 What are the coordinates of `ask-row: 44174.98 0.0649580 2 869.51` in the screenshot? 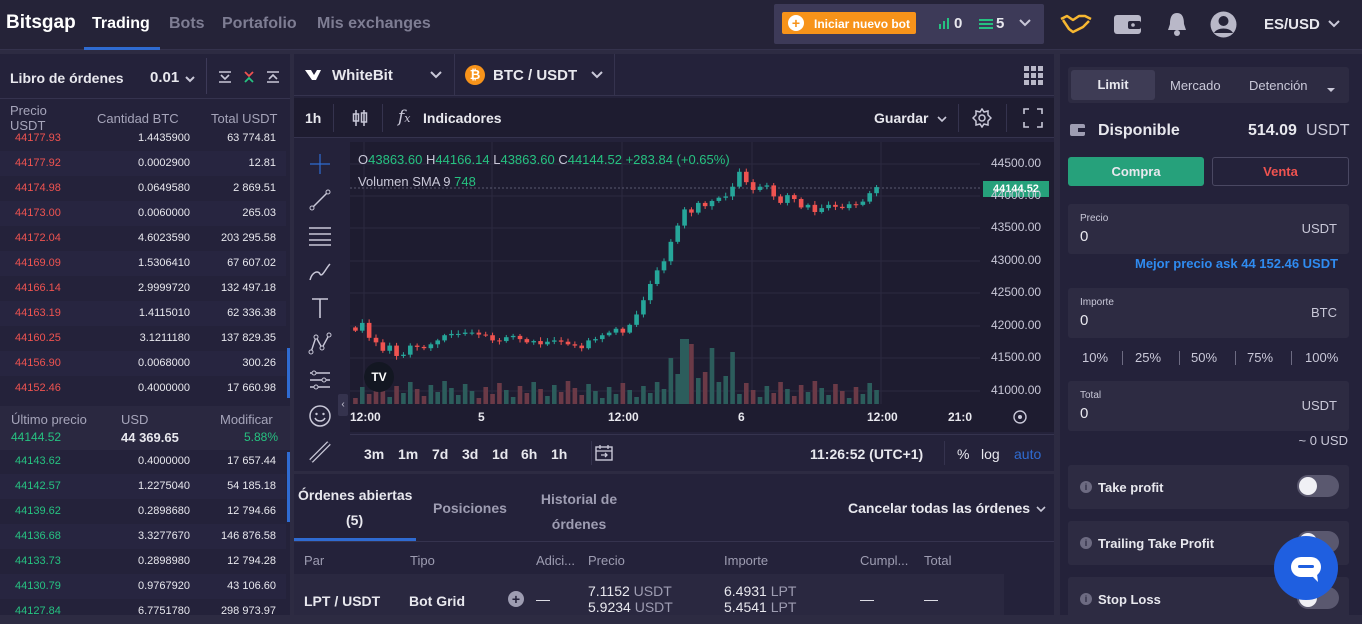 It's located at (143, 188).